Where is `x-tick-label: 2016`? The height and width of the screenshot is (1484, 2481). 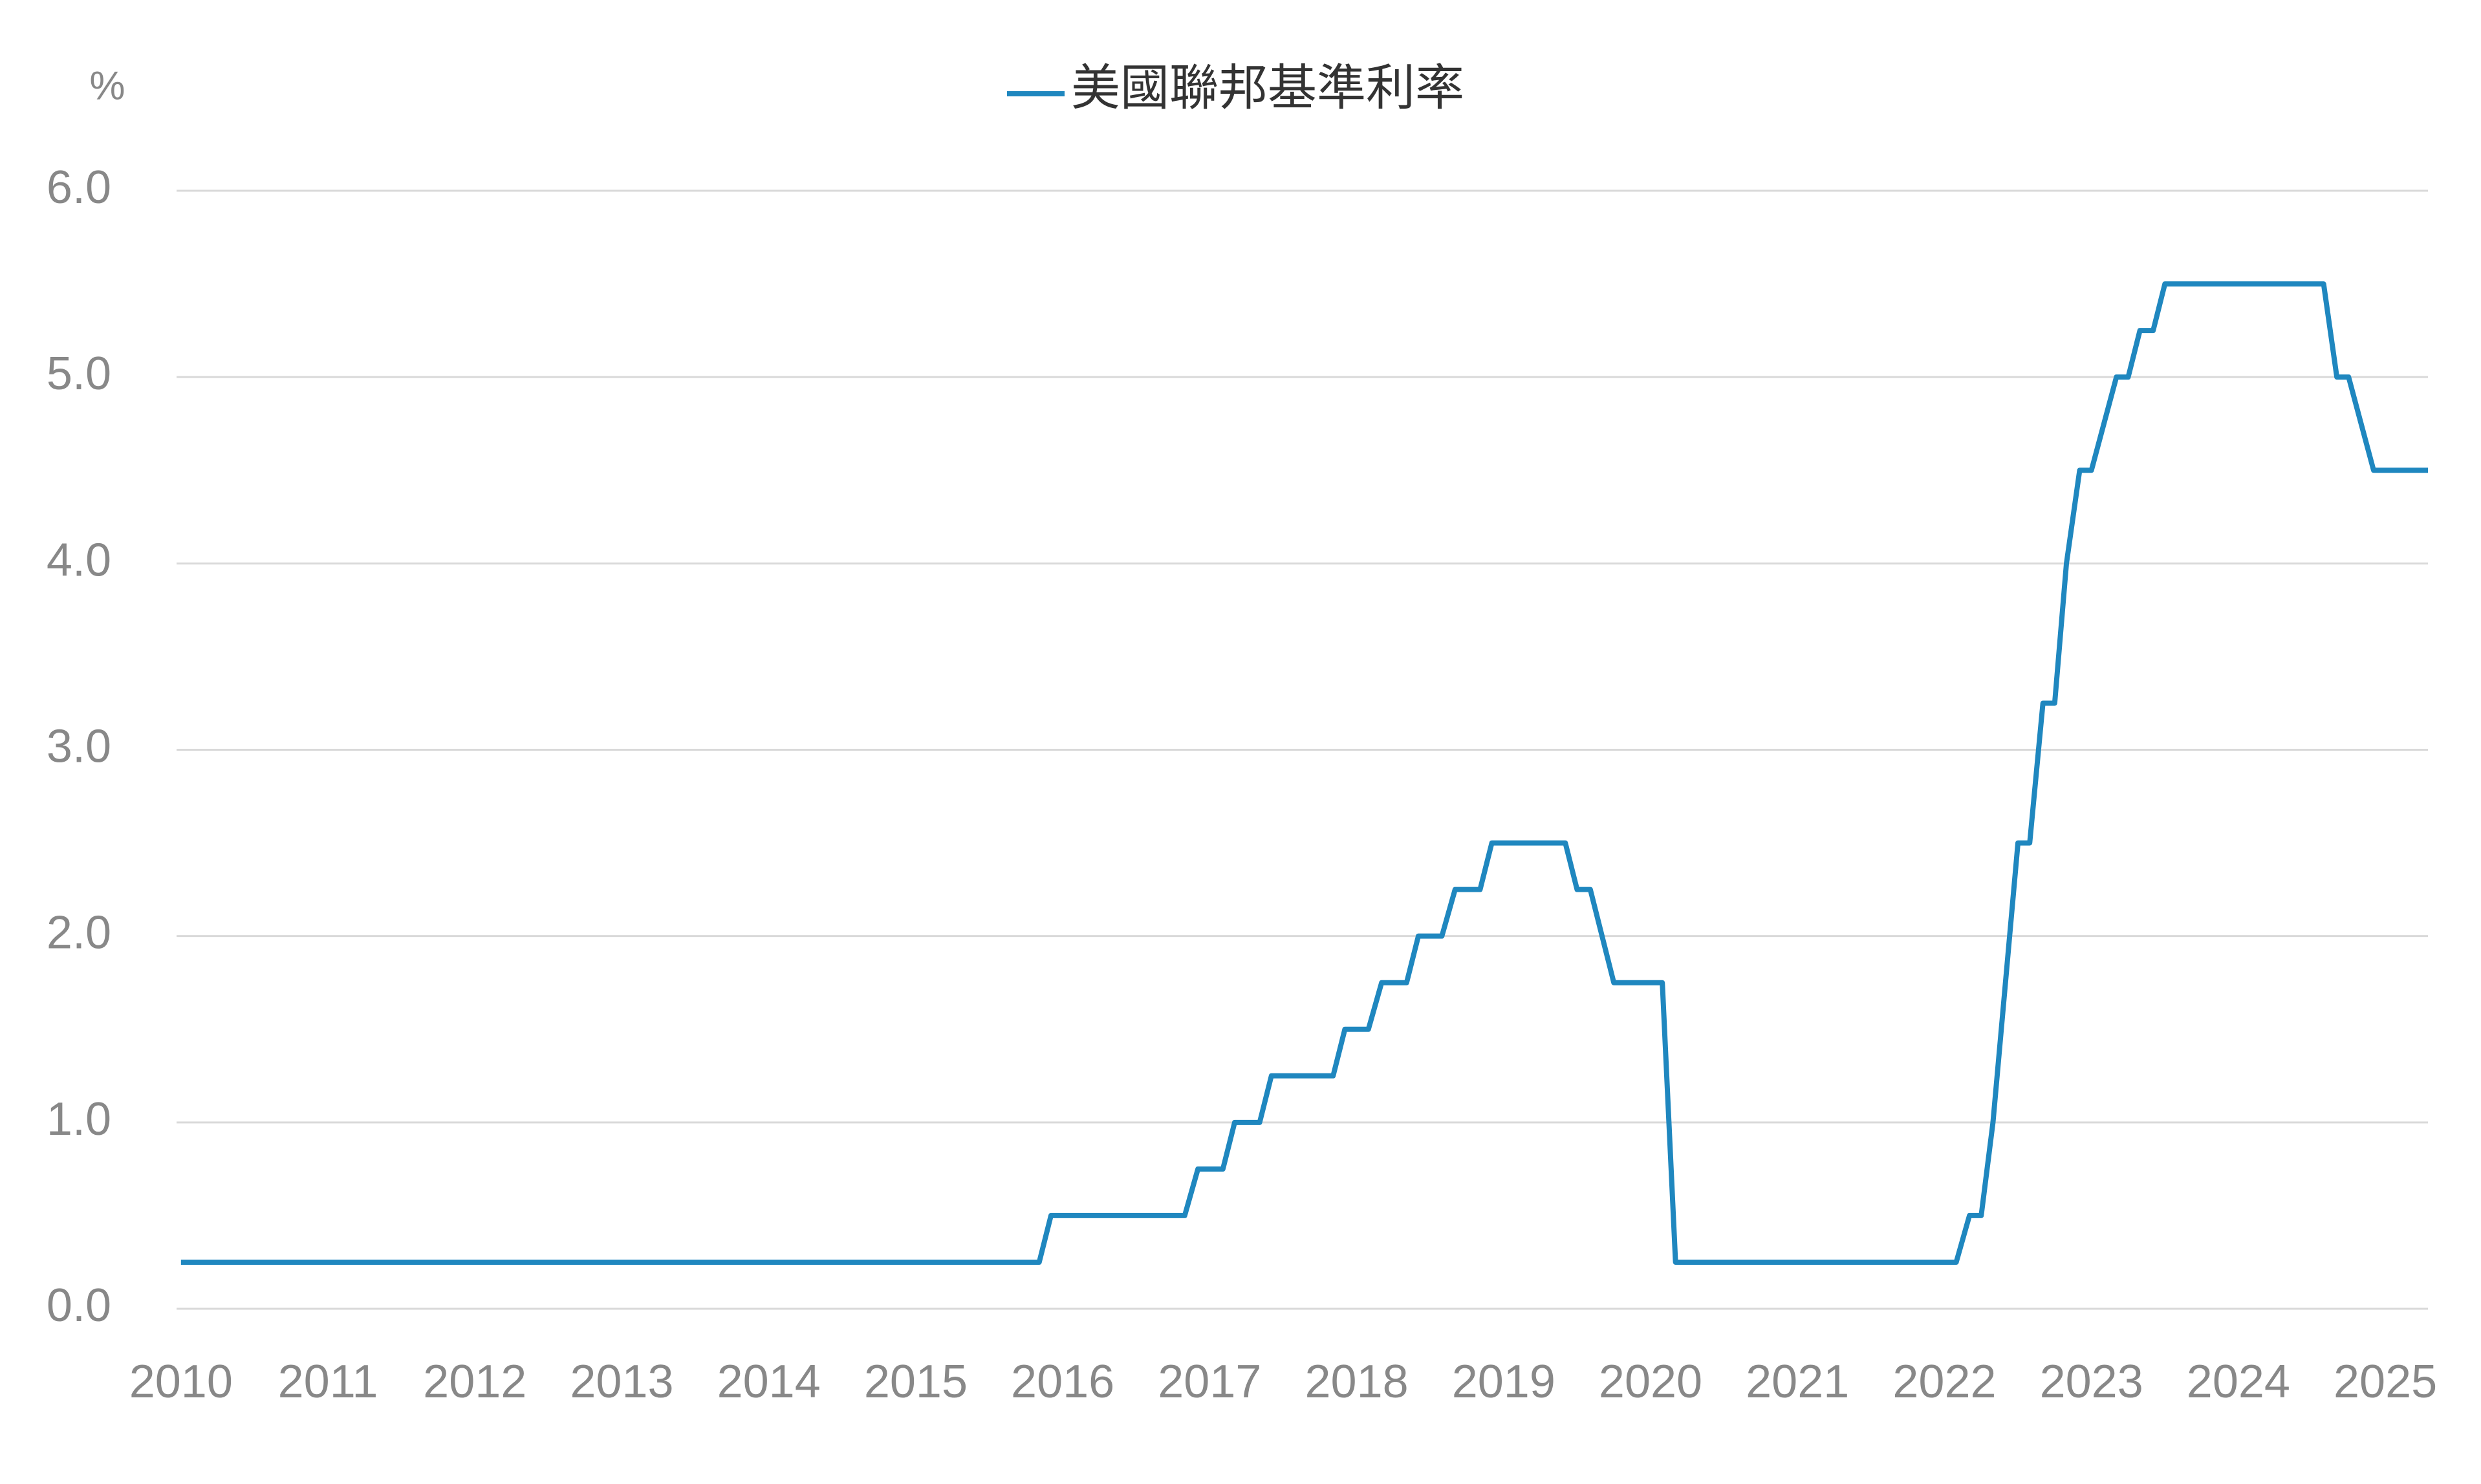
x-tick-label: 2016 is located at coordinates (1062, 1382).